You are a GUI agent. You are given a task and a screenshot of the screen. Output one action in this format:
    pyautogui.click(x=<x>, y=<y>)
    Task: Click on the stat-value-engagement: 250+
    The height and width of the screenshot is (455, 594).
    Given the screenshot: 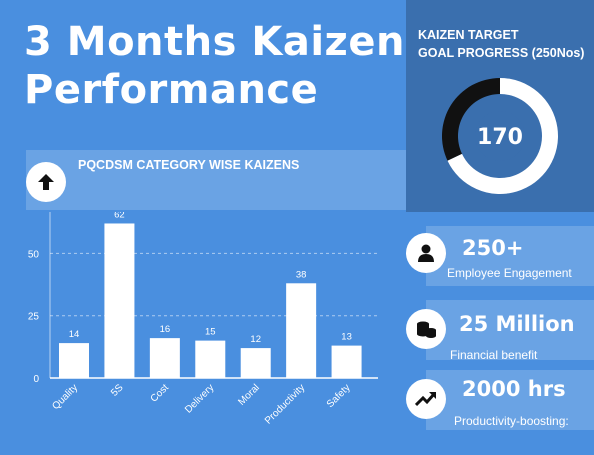 What is the action you would take?
    pyautogui.click(x=493, y=248)
    